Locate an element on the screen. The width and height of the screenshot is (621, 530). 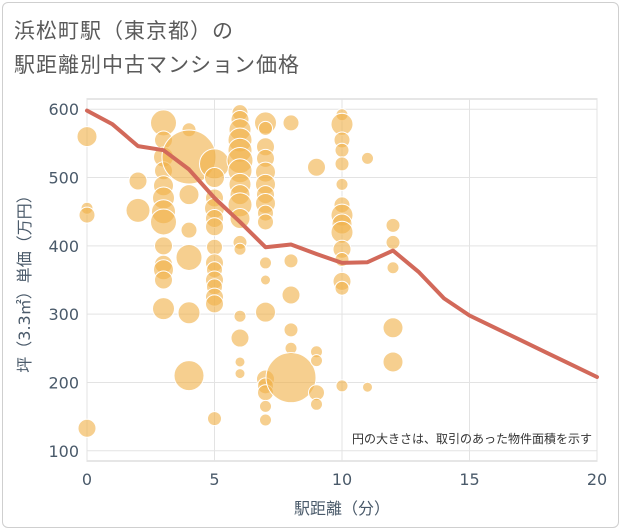
y-axis-label: 坪（3.3㎡）単価（万円） is located at coordinates (24, 279).